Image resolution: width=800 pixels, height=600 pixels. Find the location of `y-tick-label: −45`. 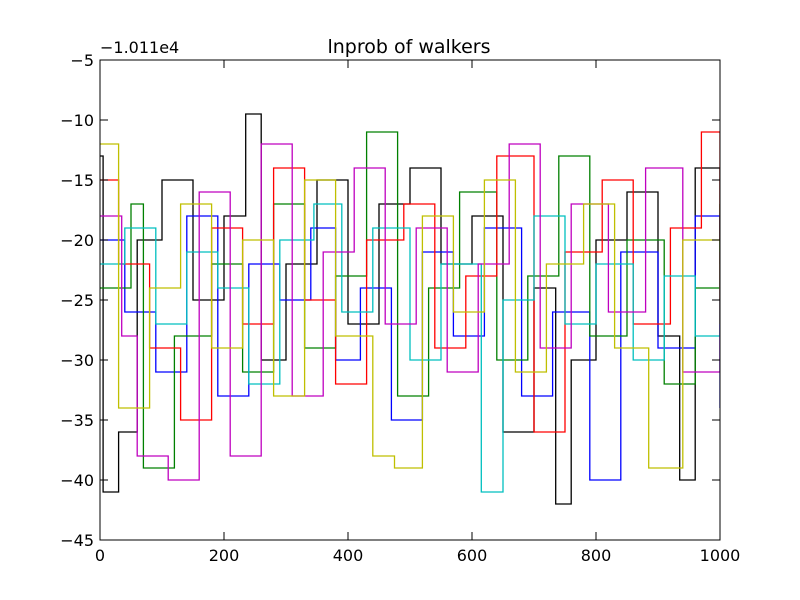

y-tick-label: −45 is located at coordinates (77, 540).